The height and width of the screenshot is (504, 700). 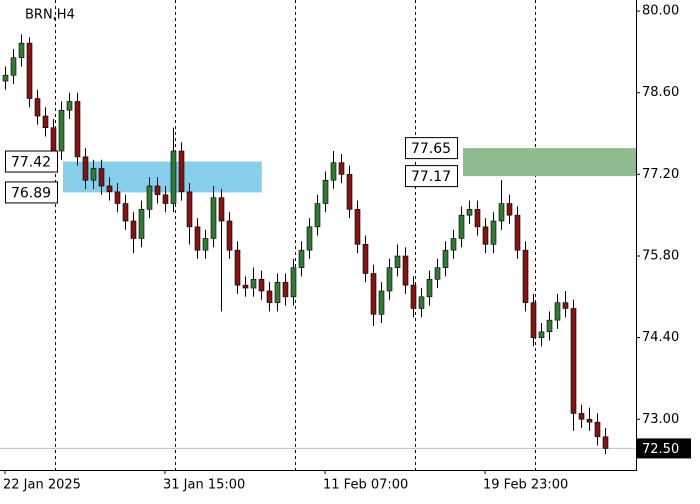 What do you see at coordinates (660, 255) in the screenshot?
I see `y-tick-label: 75.80` at bounding box center [660, 255].